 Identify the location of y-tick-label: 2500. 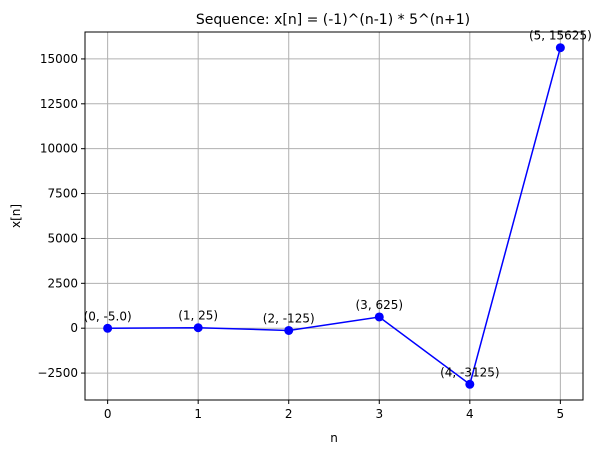
(62, 283).